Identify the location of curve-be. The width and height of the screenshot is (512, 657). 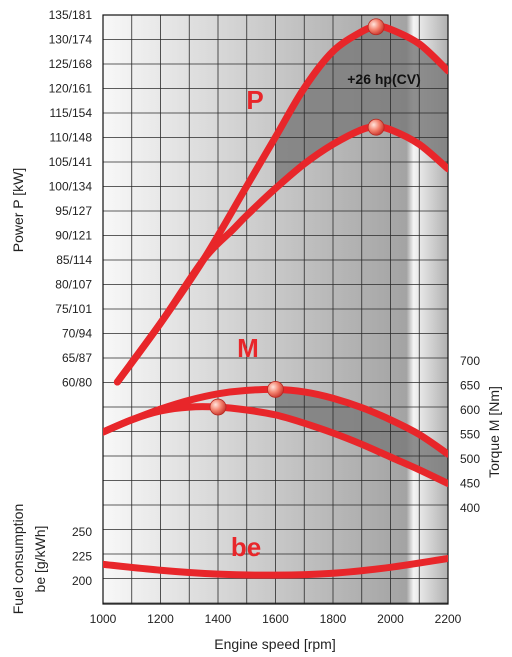
(275, 567).